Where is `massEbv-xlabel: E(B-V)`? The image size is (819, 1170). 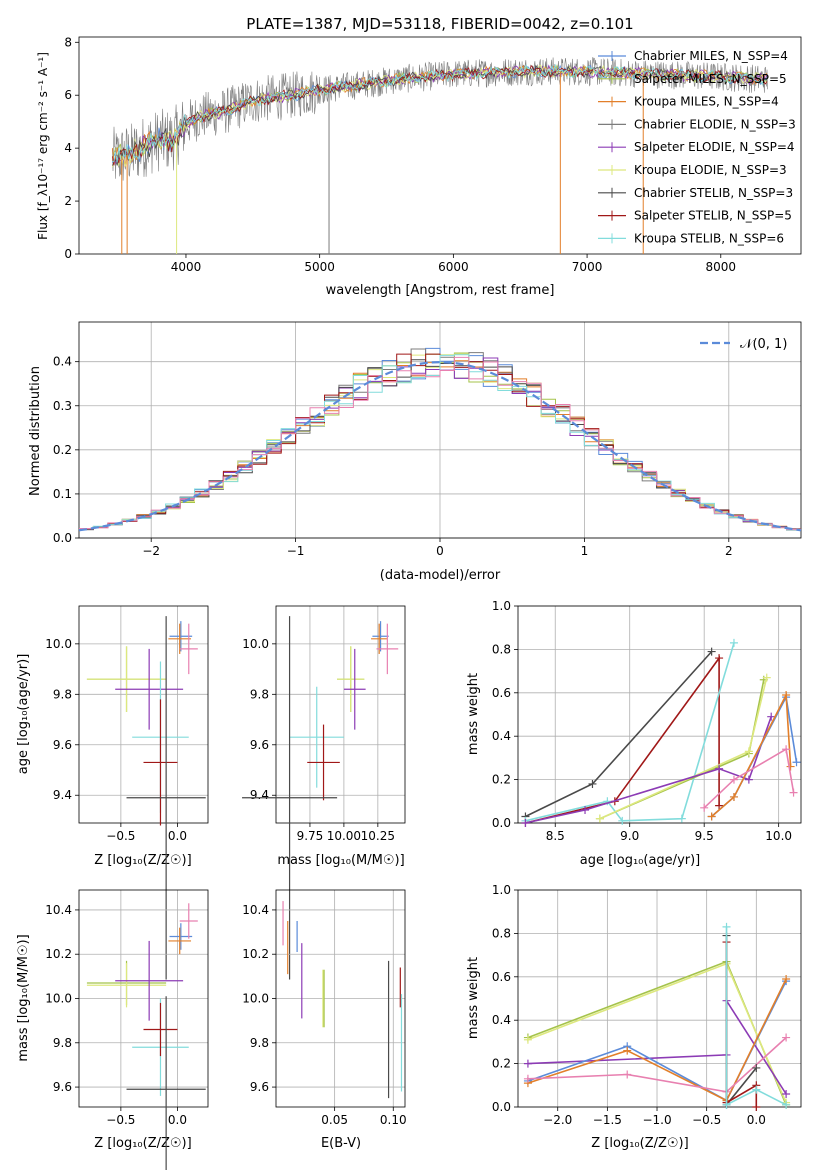
massEbv-xlabel: E(B-V) is located at coordinates (341, 1143).